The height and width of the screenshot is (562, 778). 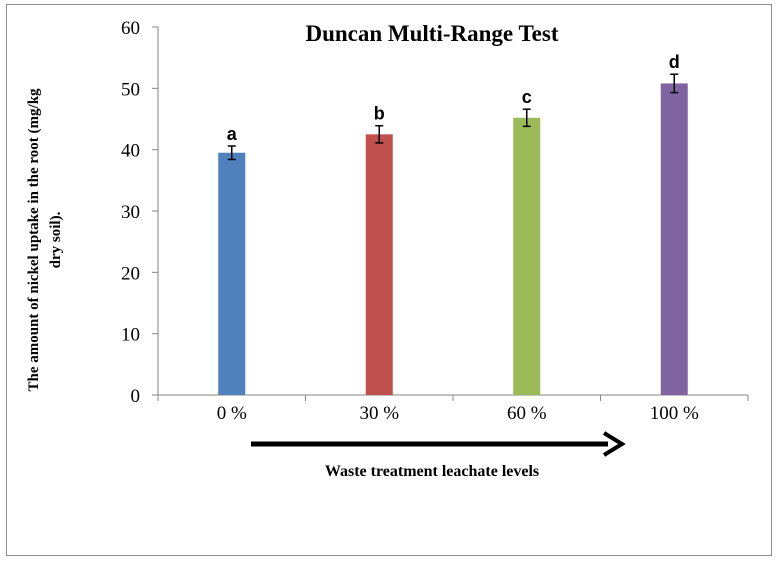 I want to click on x-tick-label: 100 %, so click(x=674, y=413).